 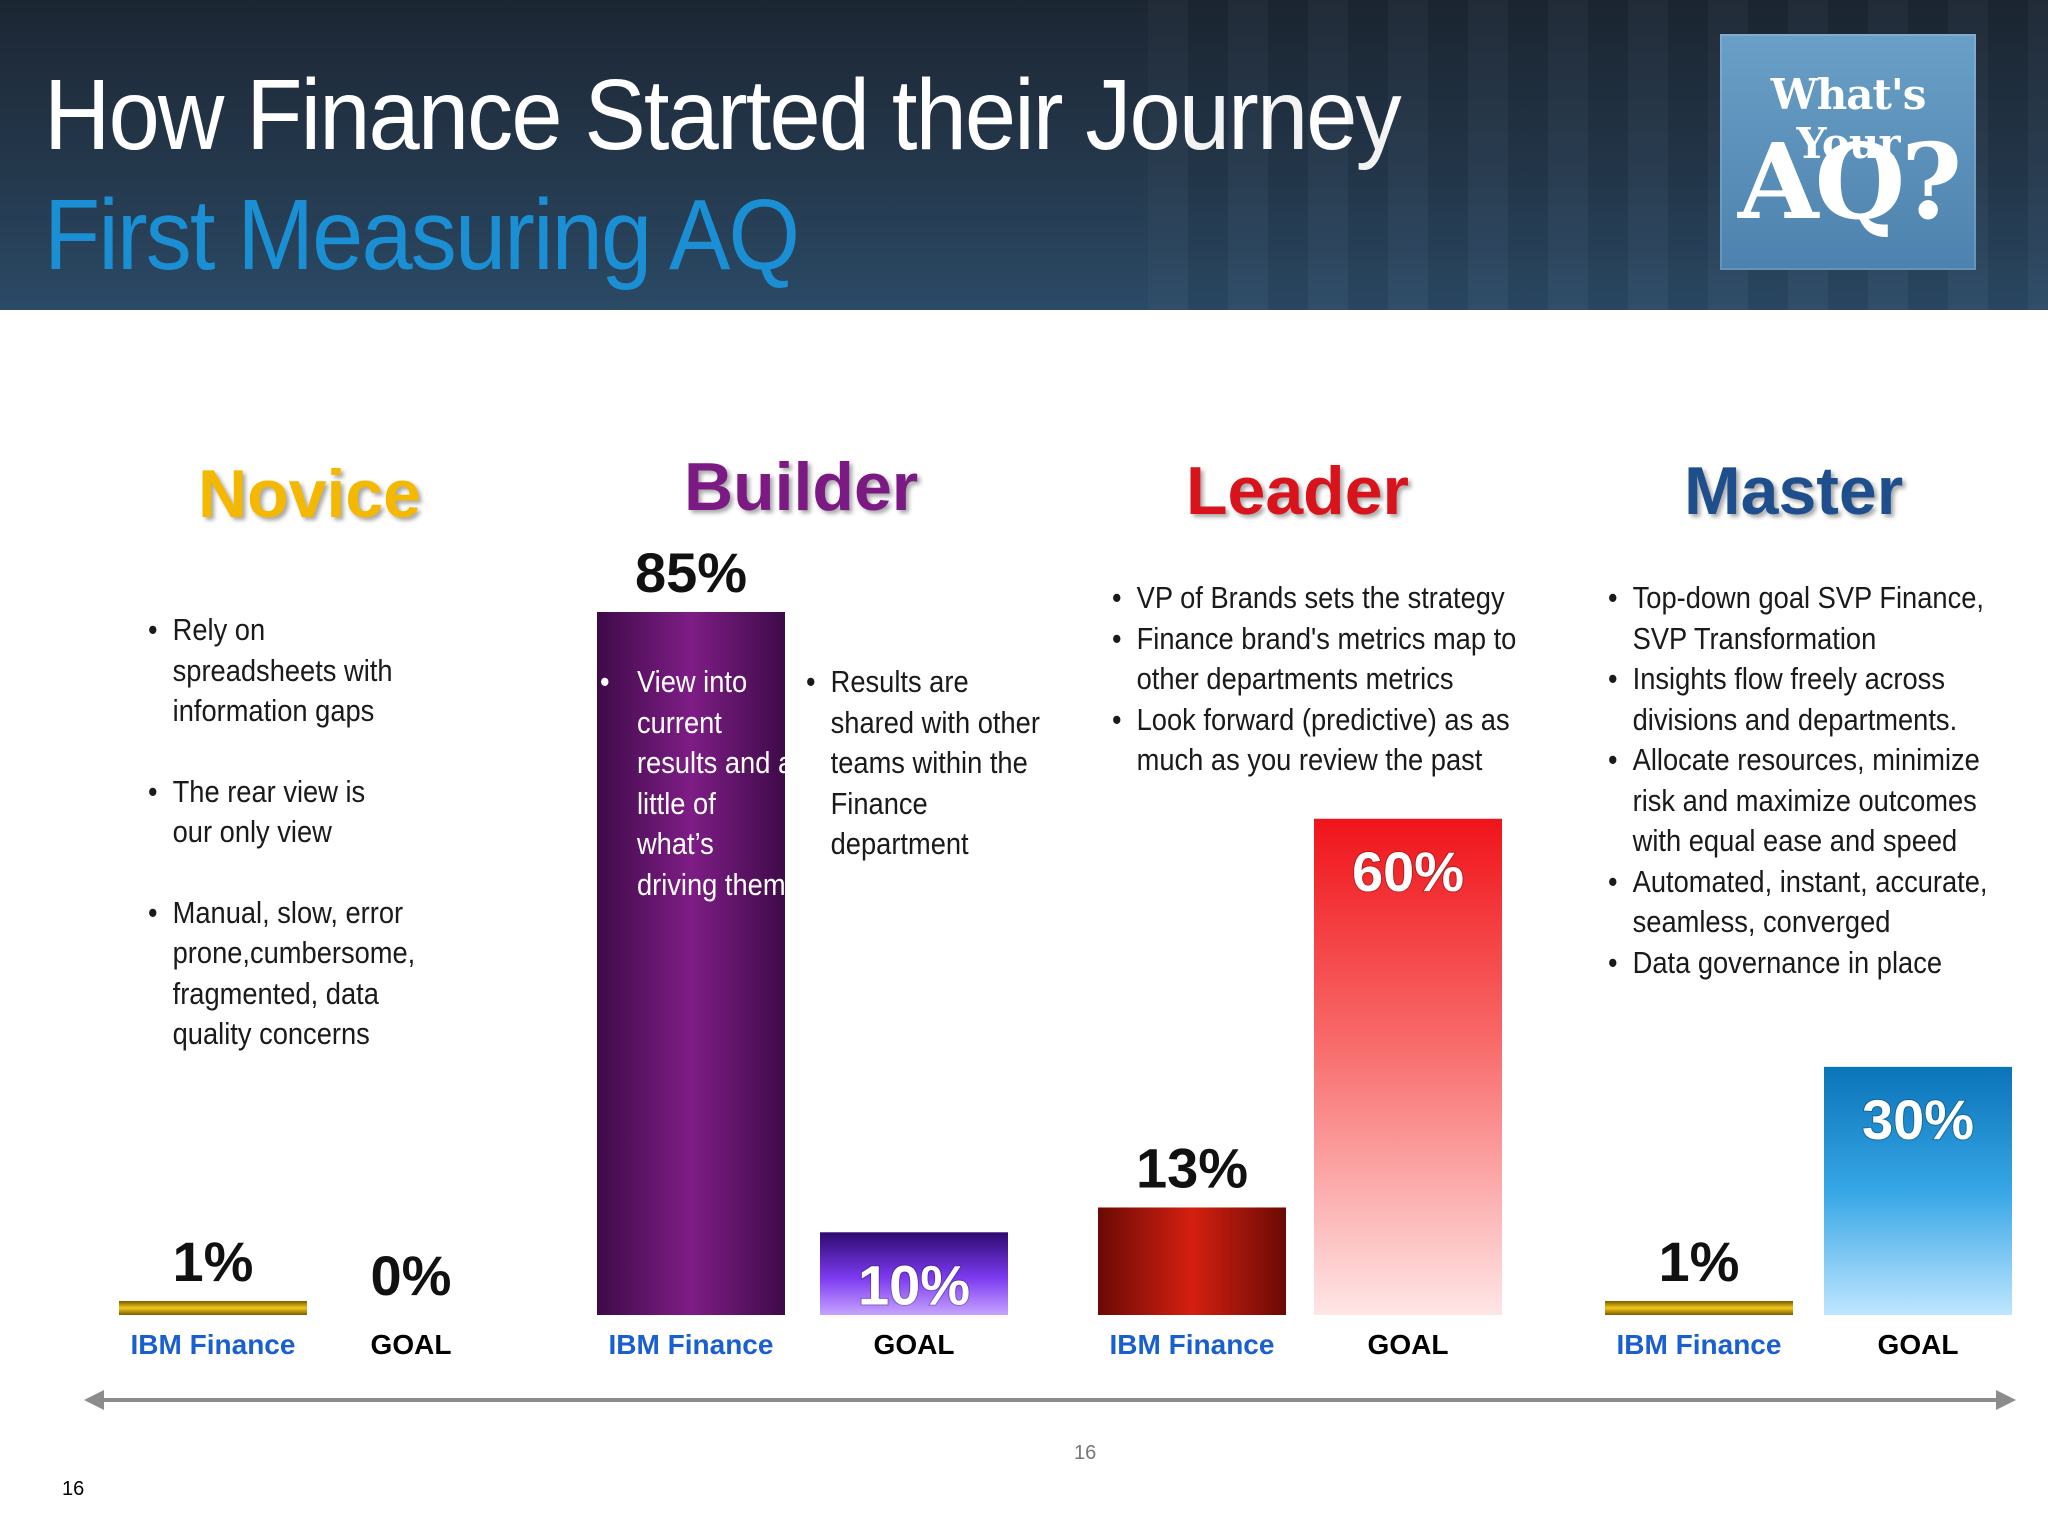 What do you see at coordinates (1314, 598) in the screenshot?
I see `leader-bullet-1: VP of Brands sets the strategy` at bounding box center [1314, 598].